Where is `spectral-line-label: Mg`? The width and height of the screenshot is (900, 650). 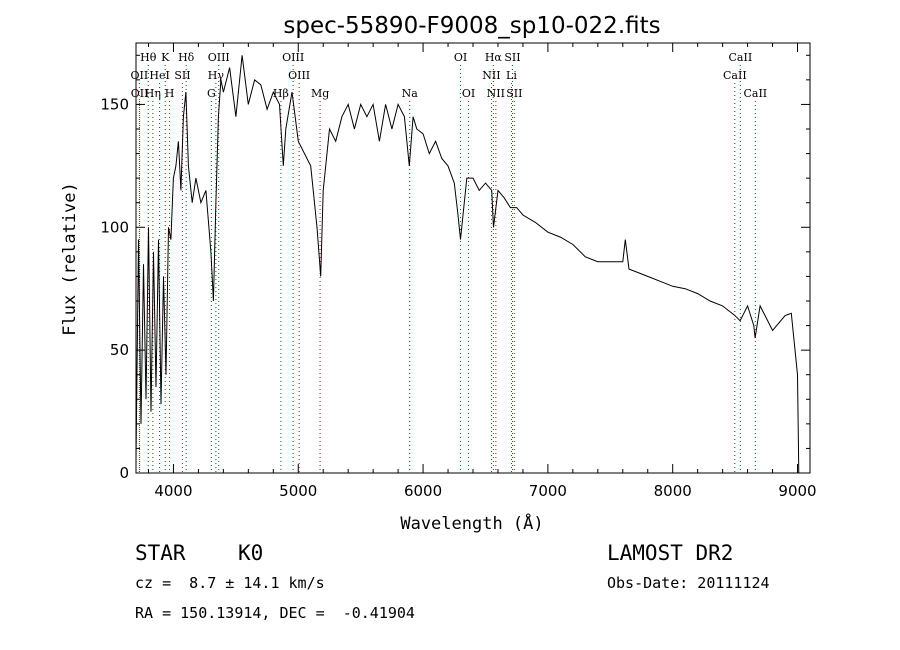 spectral-line-label: Mg is located at coordinates (320, 93).